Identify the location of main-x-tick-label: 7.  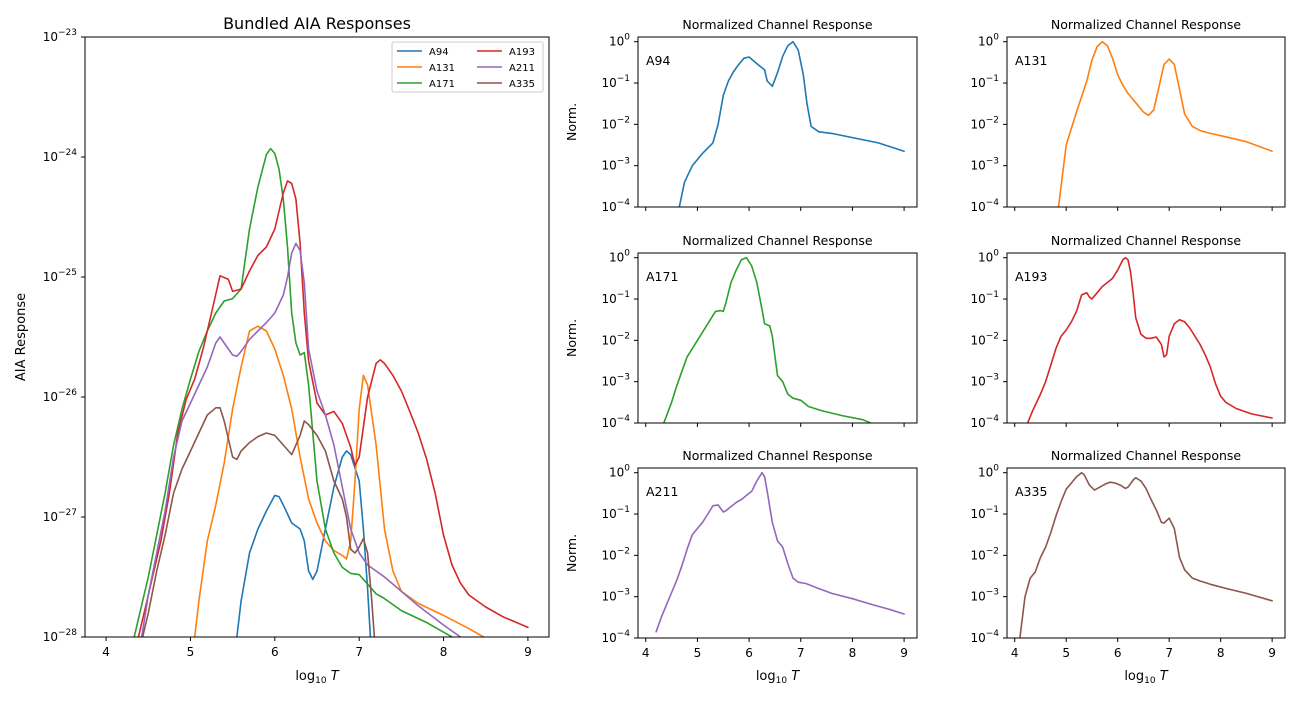
(359, 652).